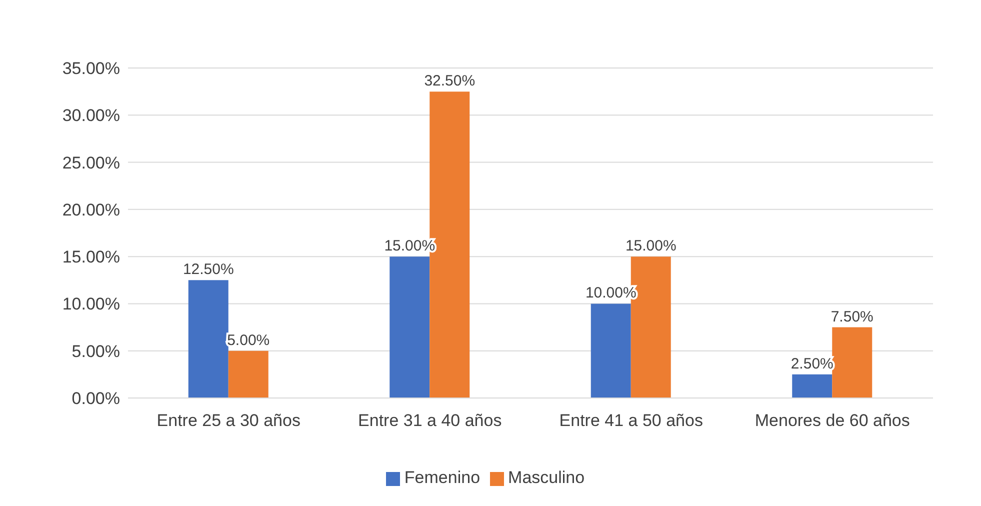 This screenshot has width=981, height=506. I want to click on y-tick-label: 5.00%, so click(96, 351).